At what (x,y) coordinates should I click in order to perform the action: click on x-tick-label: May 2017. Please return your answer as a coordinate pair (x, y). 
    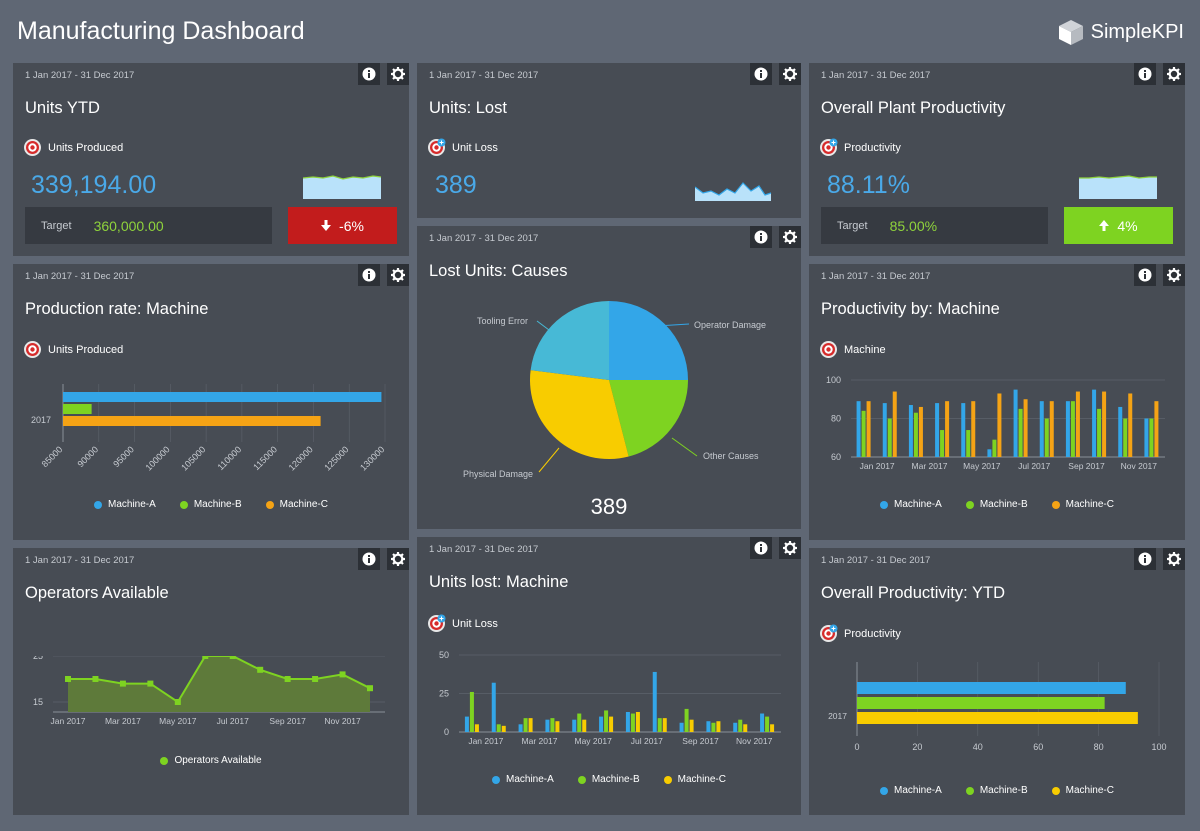
    Looking at the image, I should click on (593, 741).